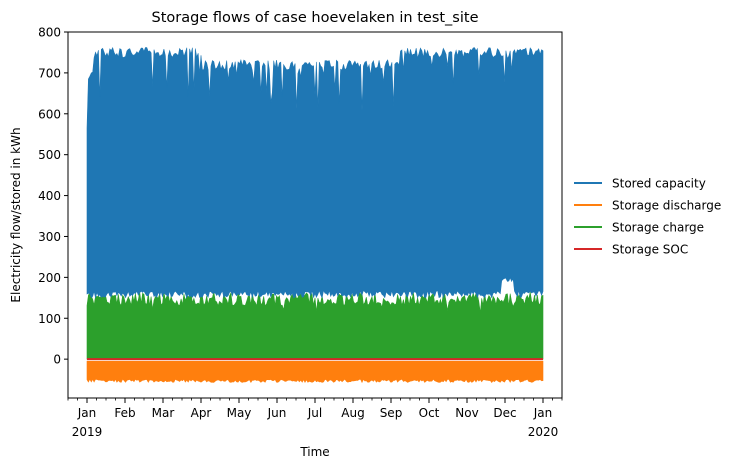  What do you see at coordinates (314, 413) in the screenshot?
I see `x-tick-label: Jul` at bounding box center [314, 413].